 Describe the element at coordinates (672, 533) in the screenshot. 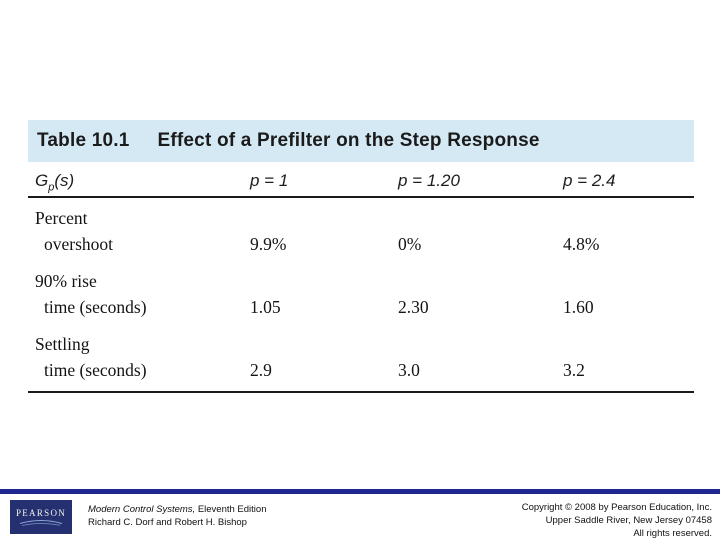

I see `copyright-line-3: All rights reserved.` at that location.